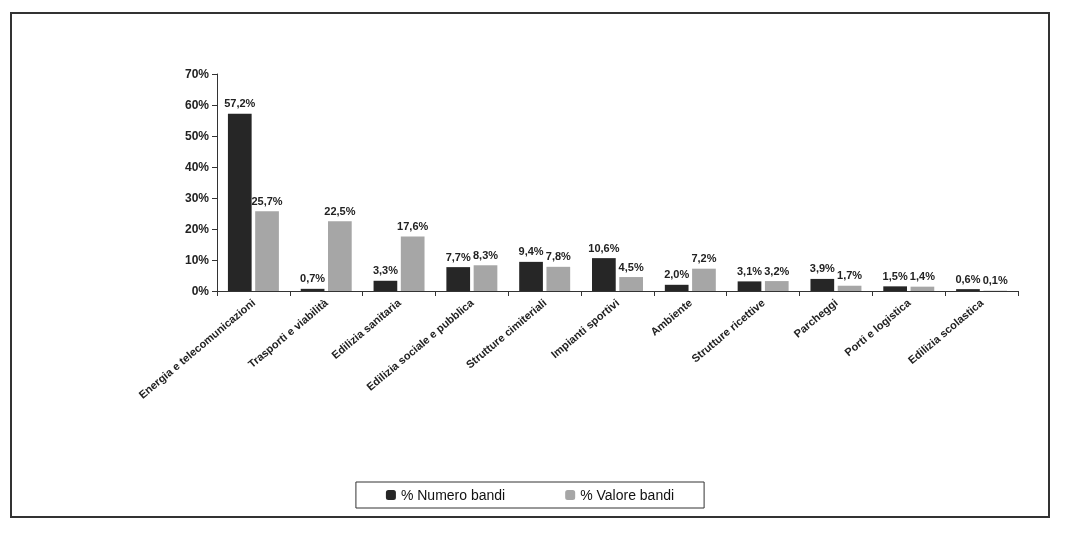 The height and width of the screenshot is (540, 1066). Describe the element at coordinates (267, 200) in the screenshot. I see `data-label: 25,7%` at that location.